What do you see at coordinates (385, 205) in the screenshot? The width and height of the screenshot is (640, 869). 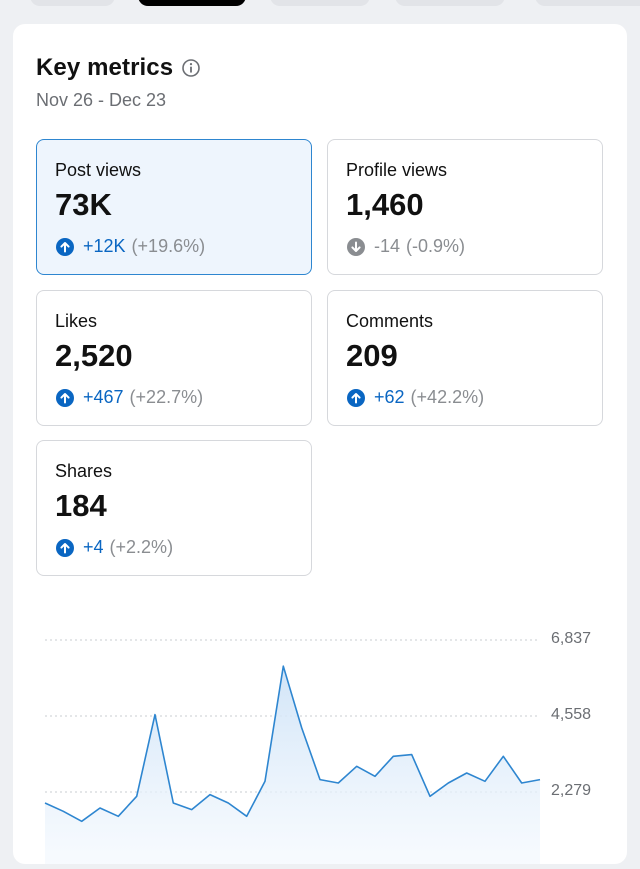 I see `metric-value: 1,460` at bounding box center [385, 205].